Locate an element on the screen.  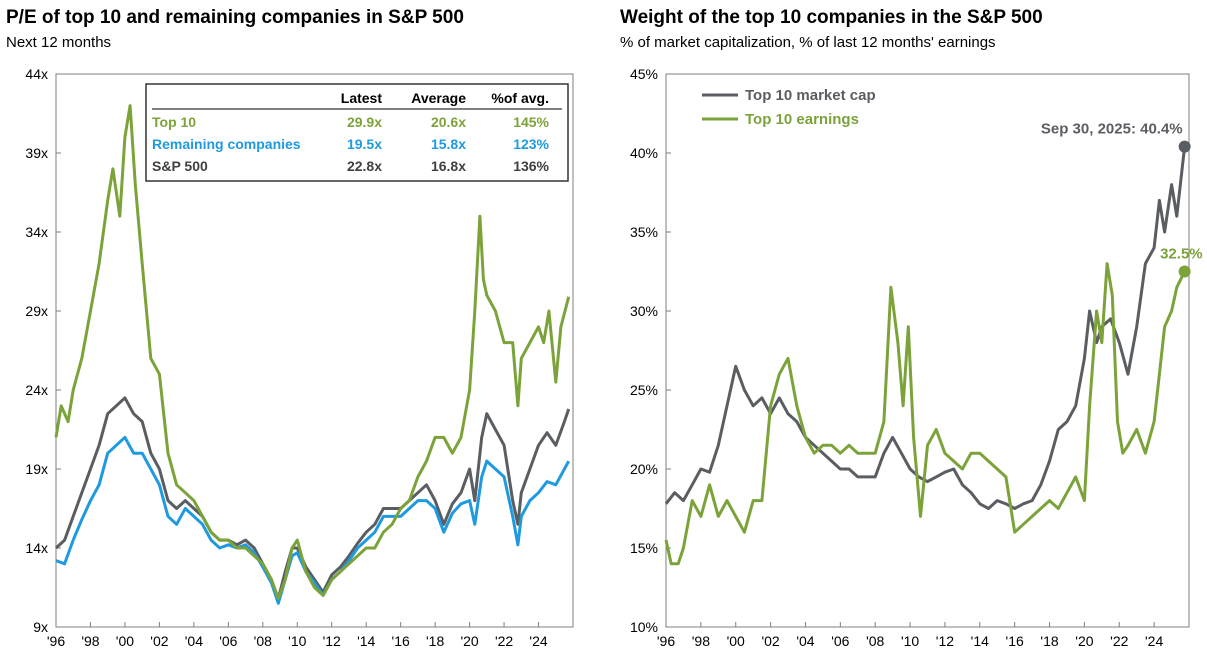
weight-y-tick-label: 35% is located at coordinates (644, 232).